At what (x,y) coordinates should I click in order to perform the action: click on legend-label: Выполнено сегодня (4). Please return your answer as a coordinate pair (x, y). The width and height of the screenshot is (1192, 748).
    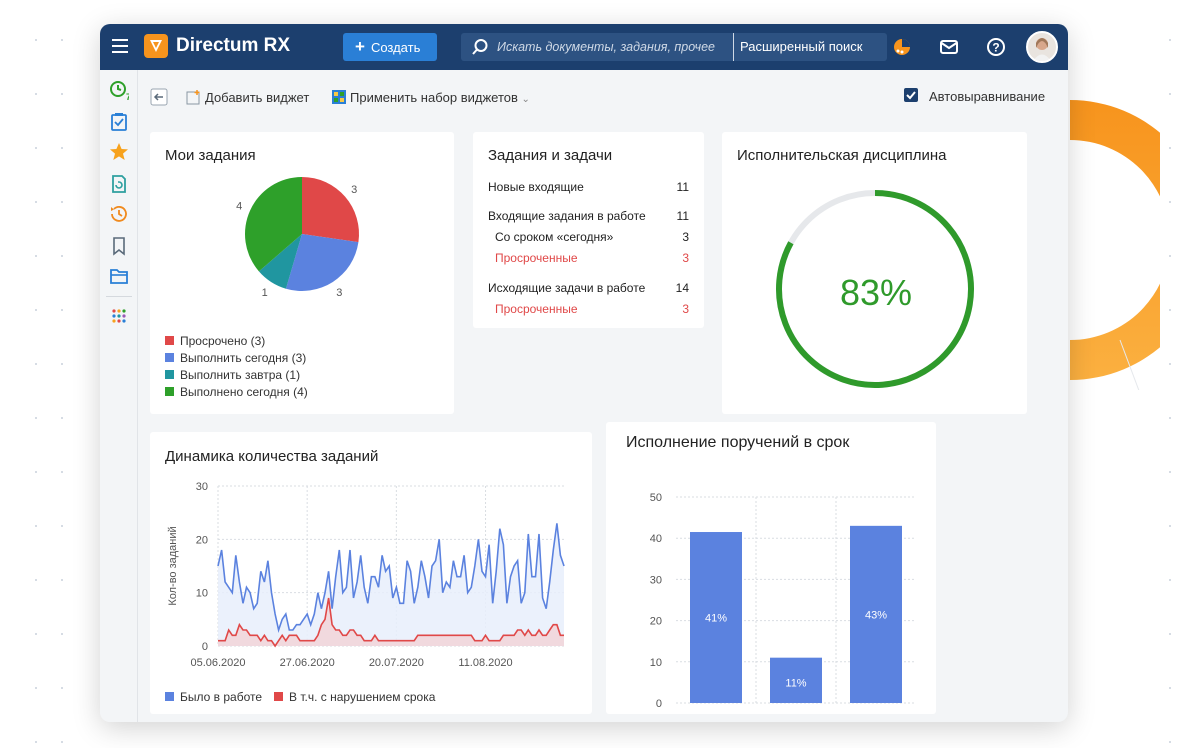
    Looking at the image, I should click on (244, 391).